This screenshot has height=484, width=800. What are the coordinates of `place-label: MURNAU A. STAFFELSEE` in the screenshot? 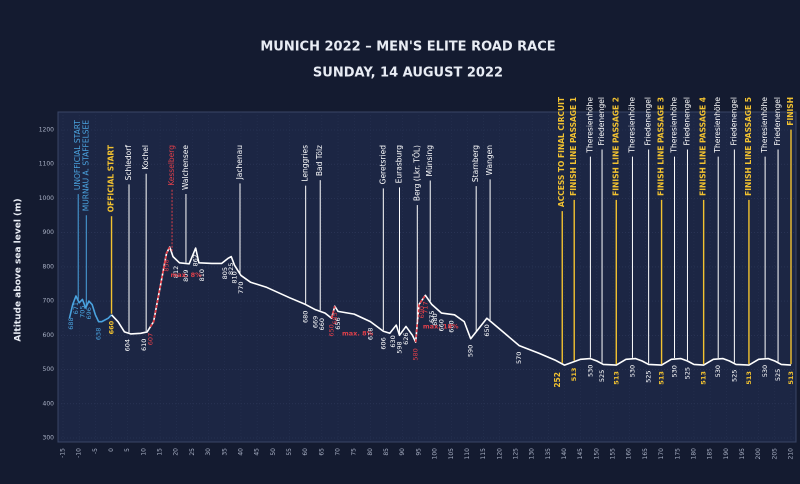 It's located at (85, 165).